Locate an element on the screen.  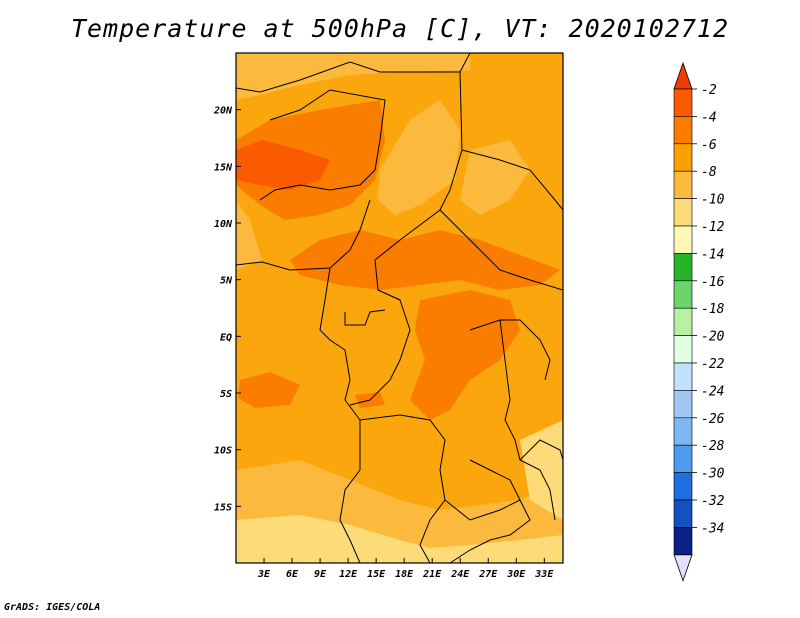
lon-tick-label: 3E is located at coordinates (264, 574).